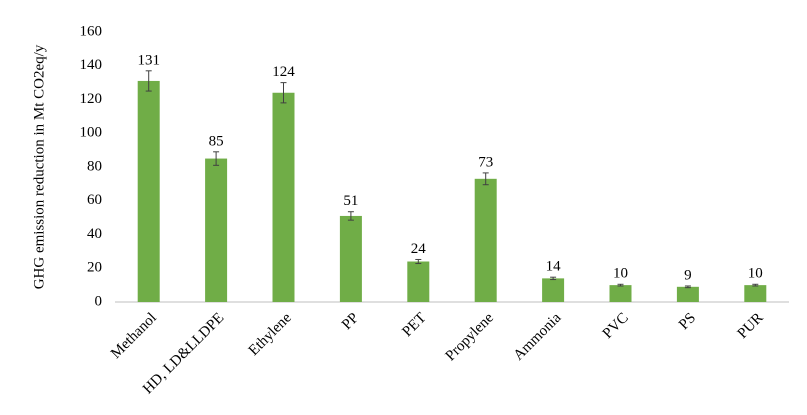  What do you see at coordinates (94, 234) in the screenshot?
I see `y-tick-label: 40` at bounding box center [94, 234].